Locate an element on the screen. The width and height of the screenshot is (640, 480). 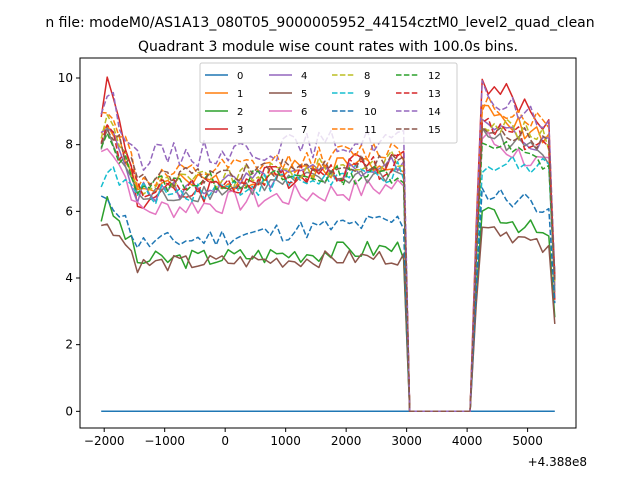
y-tick-label: 2 is located at coordinates (69, 345).